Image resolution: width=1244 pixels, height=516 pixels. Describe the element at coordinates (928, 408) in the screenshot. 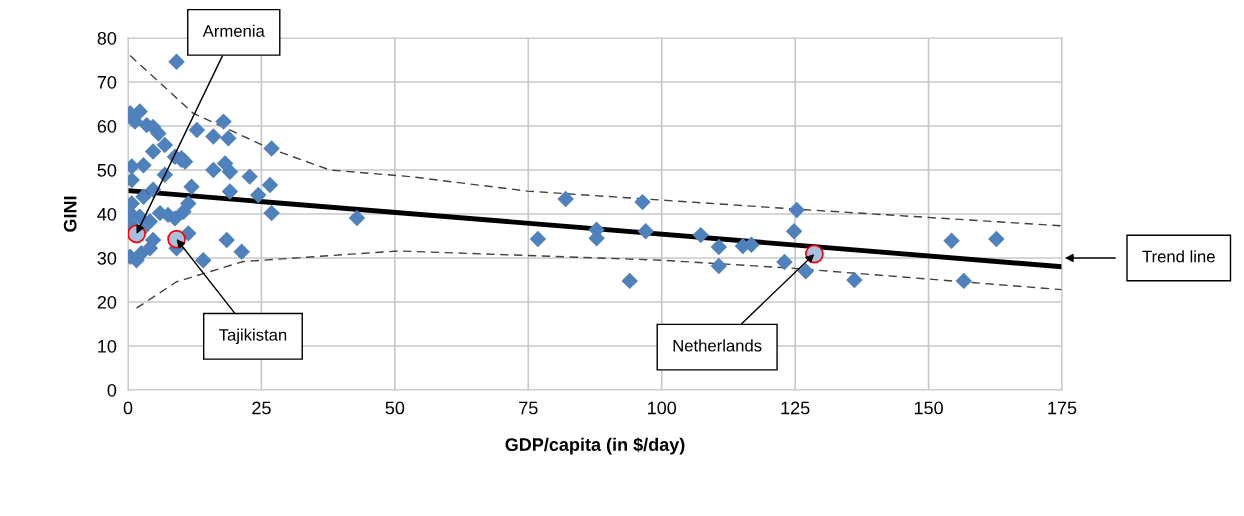

I see `x-tick-label: 150` at that location.